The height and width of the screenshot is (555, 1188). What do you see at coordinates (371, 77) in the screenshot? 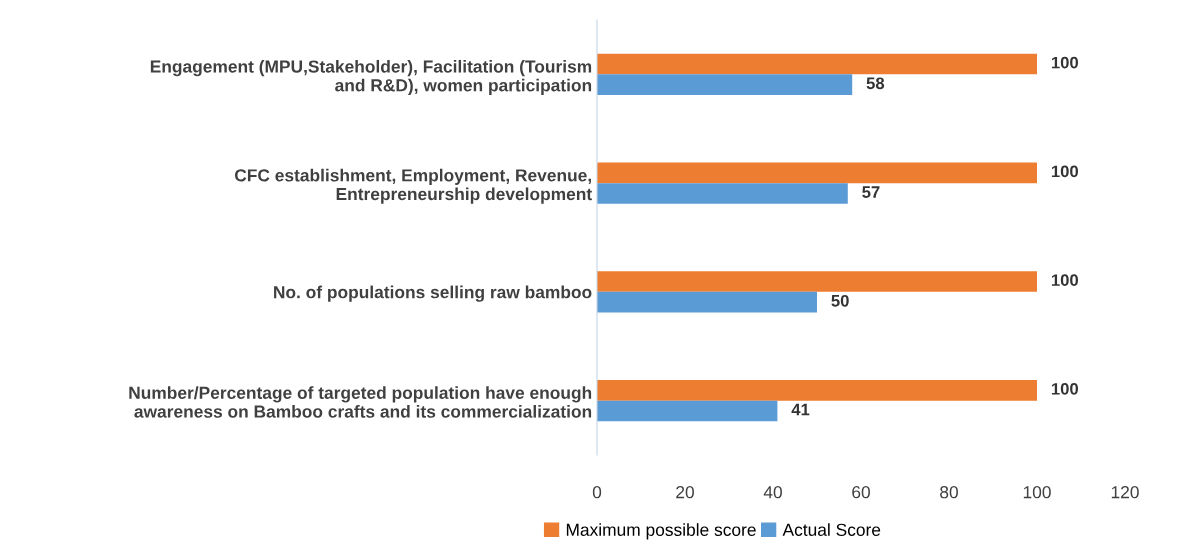
I see `y-tick-label: Engagement (MPU,Stakeholder), Facilitation (Tourism and R&D), women participation` at bounding box center [371, 77].